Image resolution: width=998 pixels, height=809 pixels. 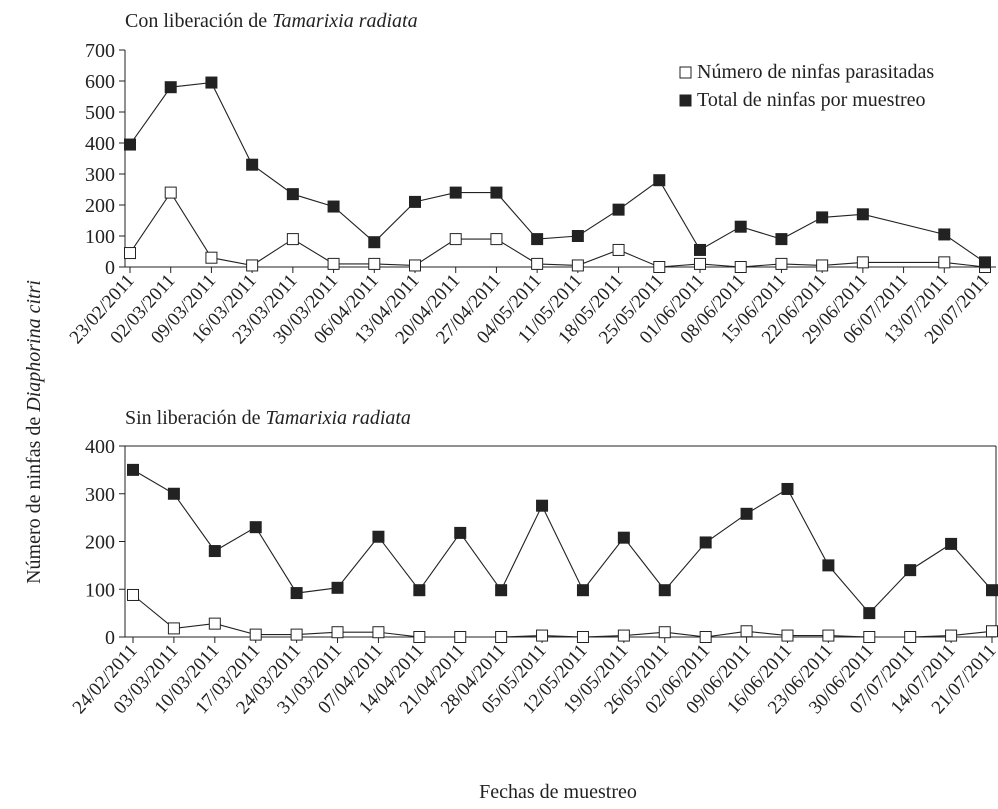 I want to click on bottom-y-tick-label: 300, so click(x=100, y=495).